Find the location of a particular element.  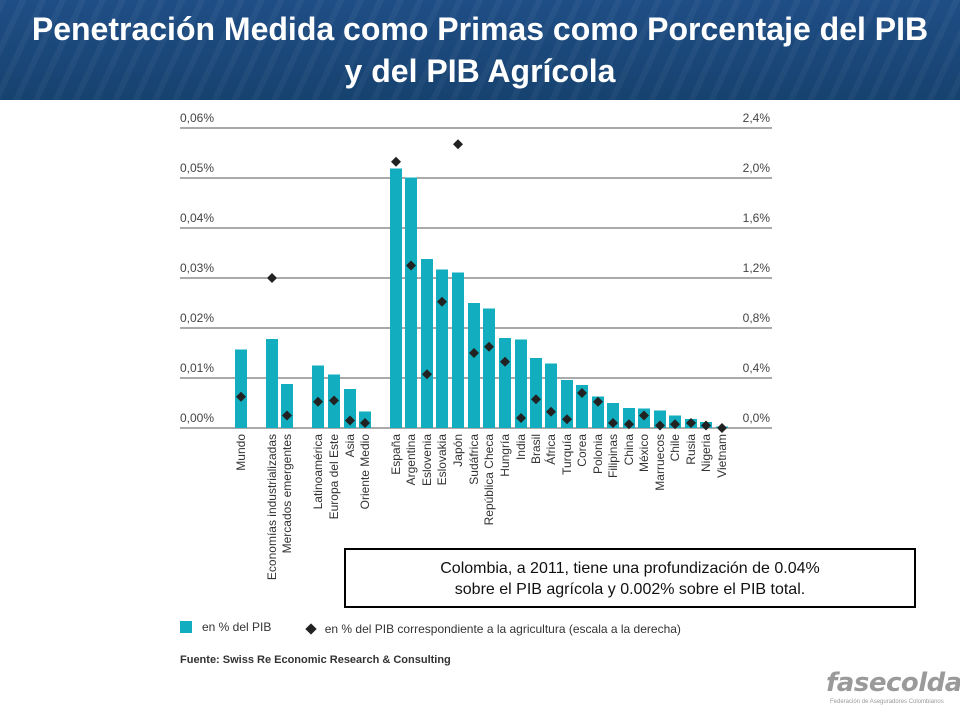

x-tick-label: México is located at coordinates (644, 453).